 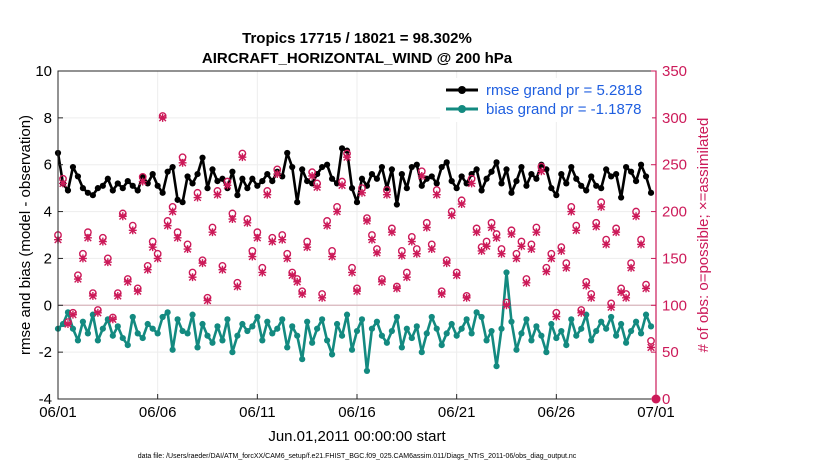 I want to click on x-tick-label: 06/11, so click(x=257, y=412).